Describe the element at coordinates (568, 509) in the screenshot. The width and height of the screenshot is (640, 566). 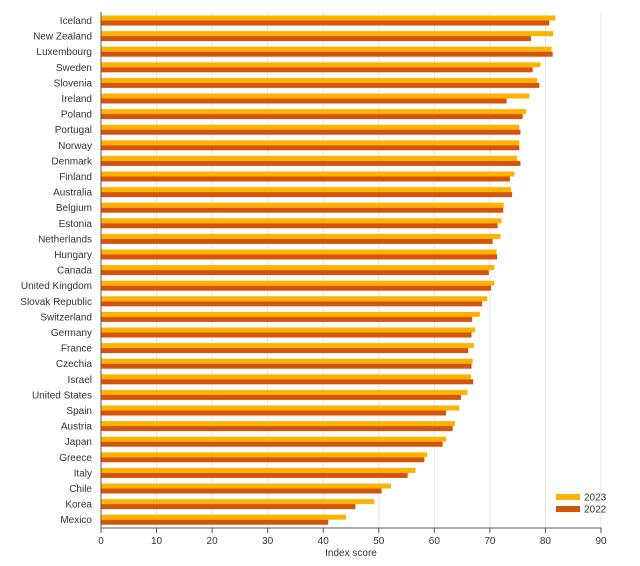
I see `legend-swatch-2022` at that location.